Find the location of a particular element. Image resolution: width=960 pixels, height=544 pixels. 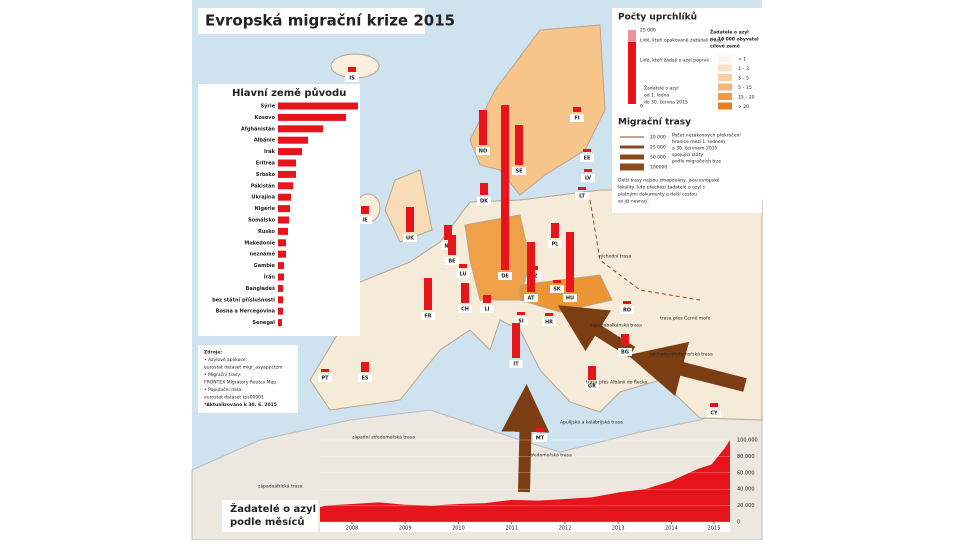

label: CH is located at coordinates (465, 310).